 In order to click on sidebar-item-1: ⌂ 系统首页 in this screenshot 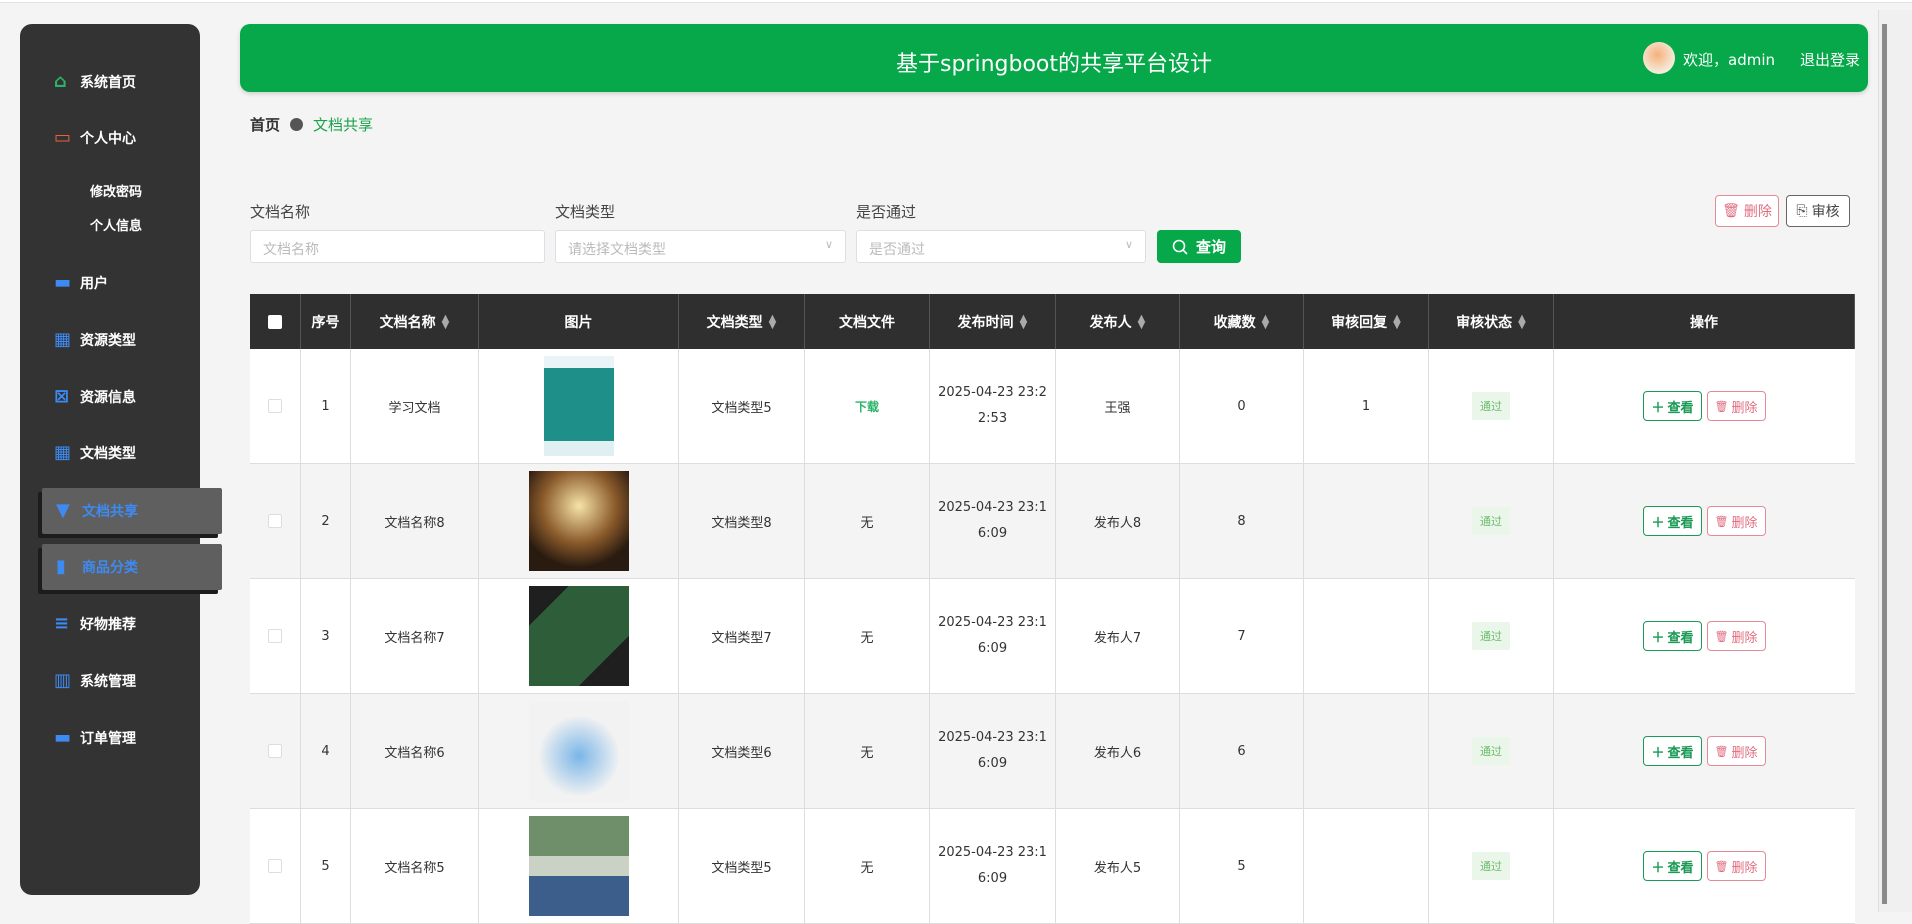, I will do `click(95, 82)`.